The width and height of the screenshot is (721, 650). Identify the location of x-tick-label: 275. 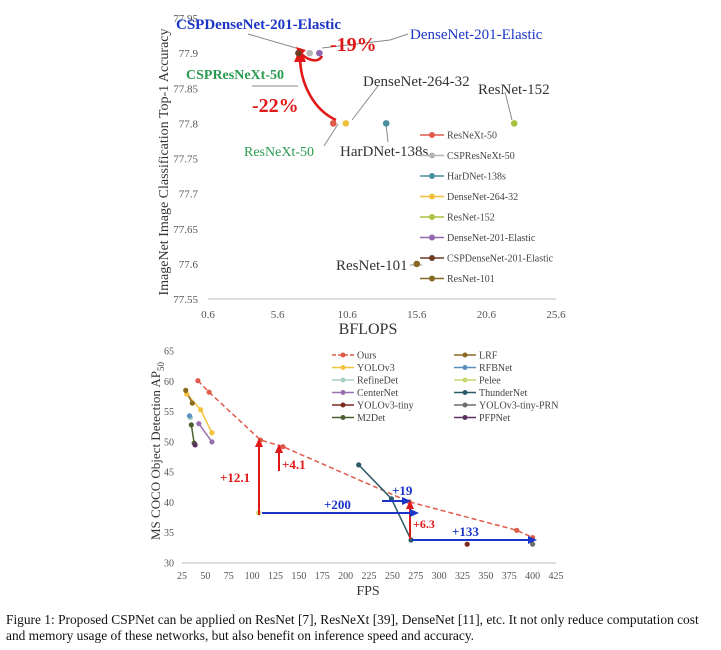
(415, 576).